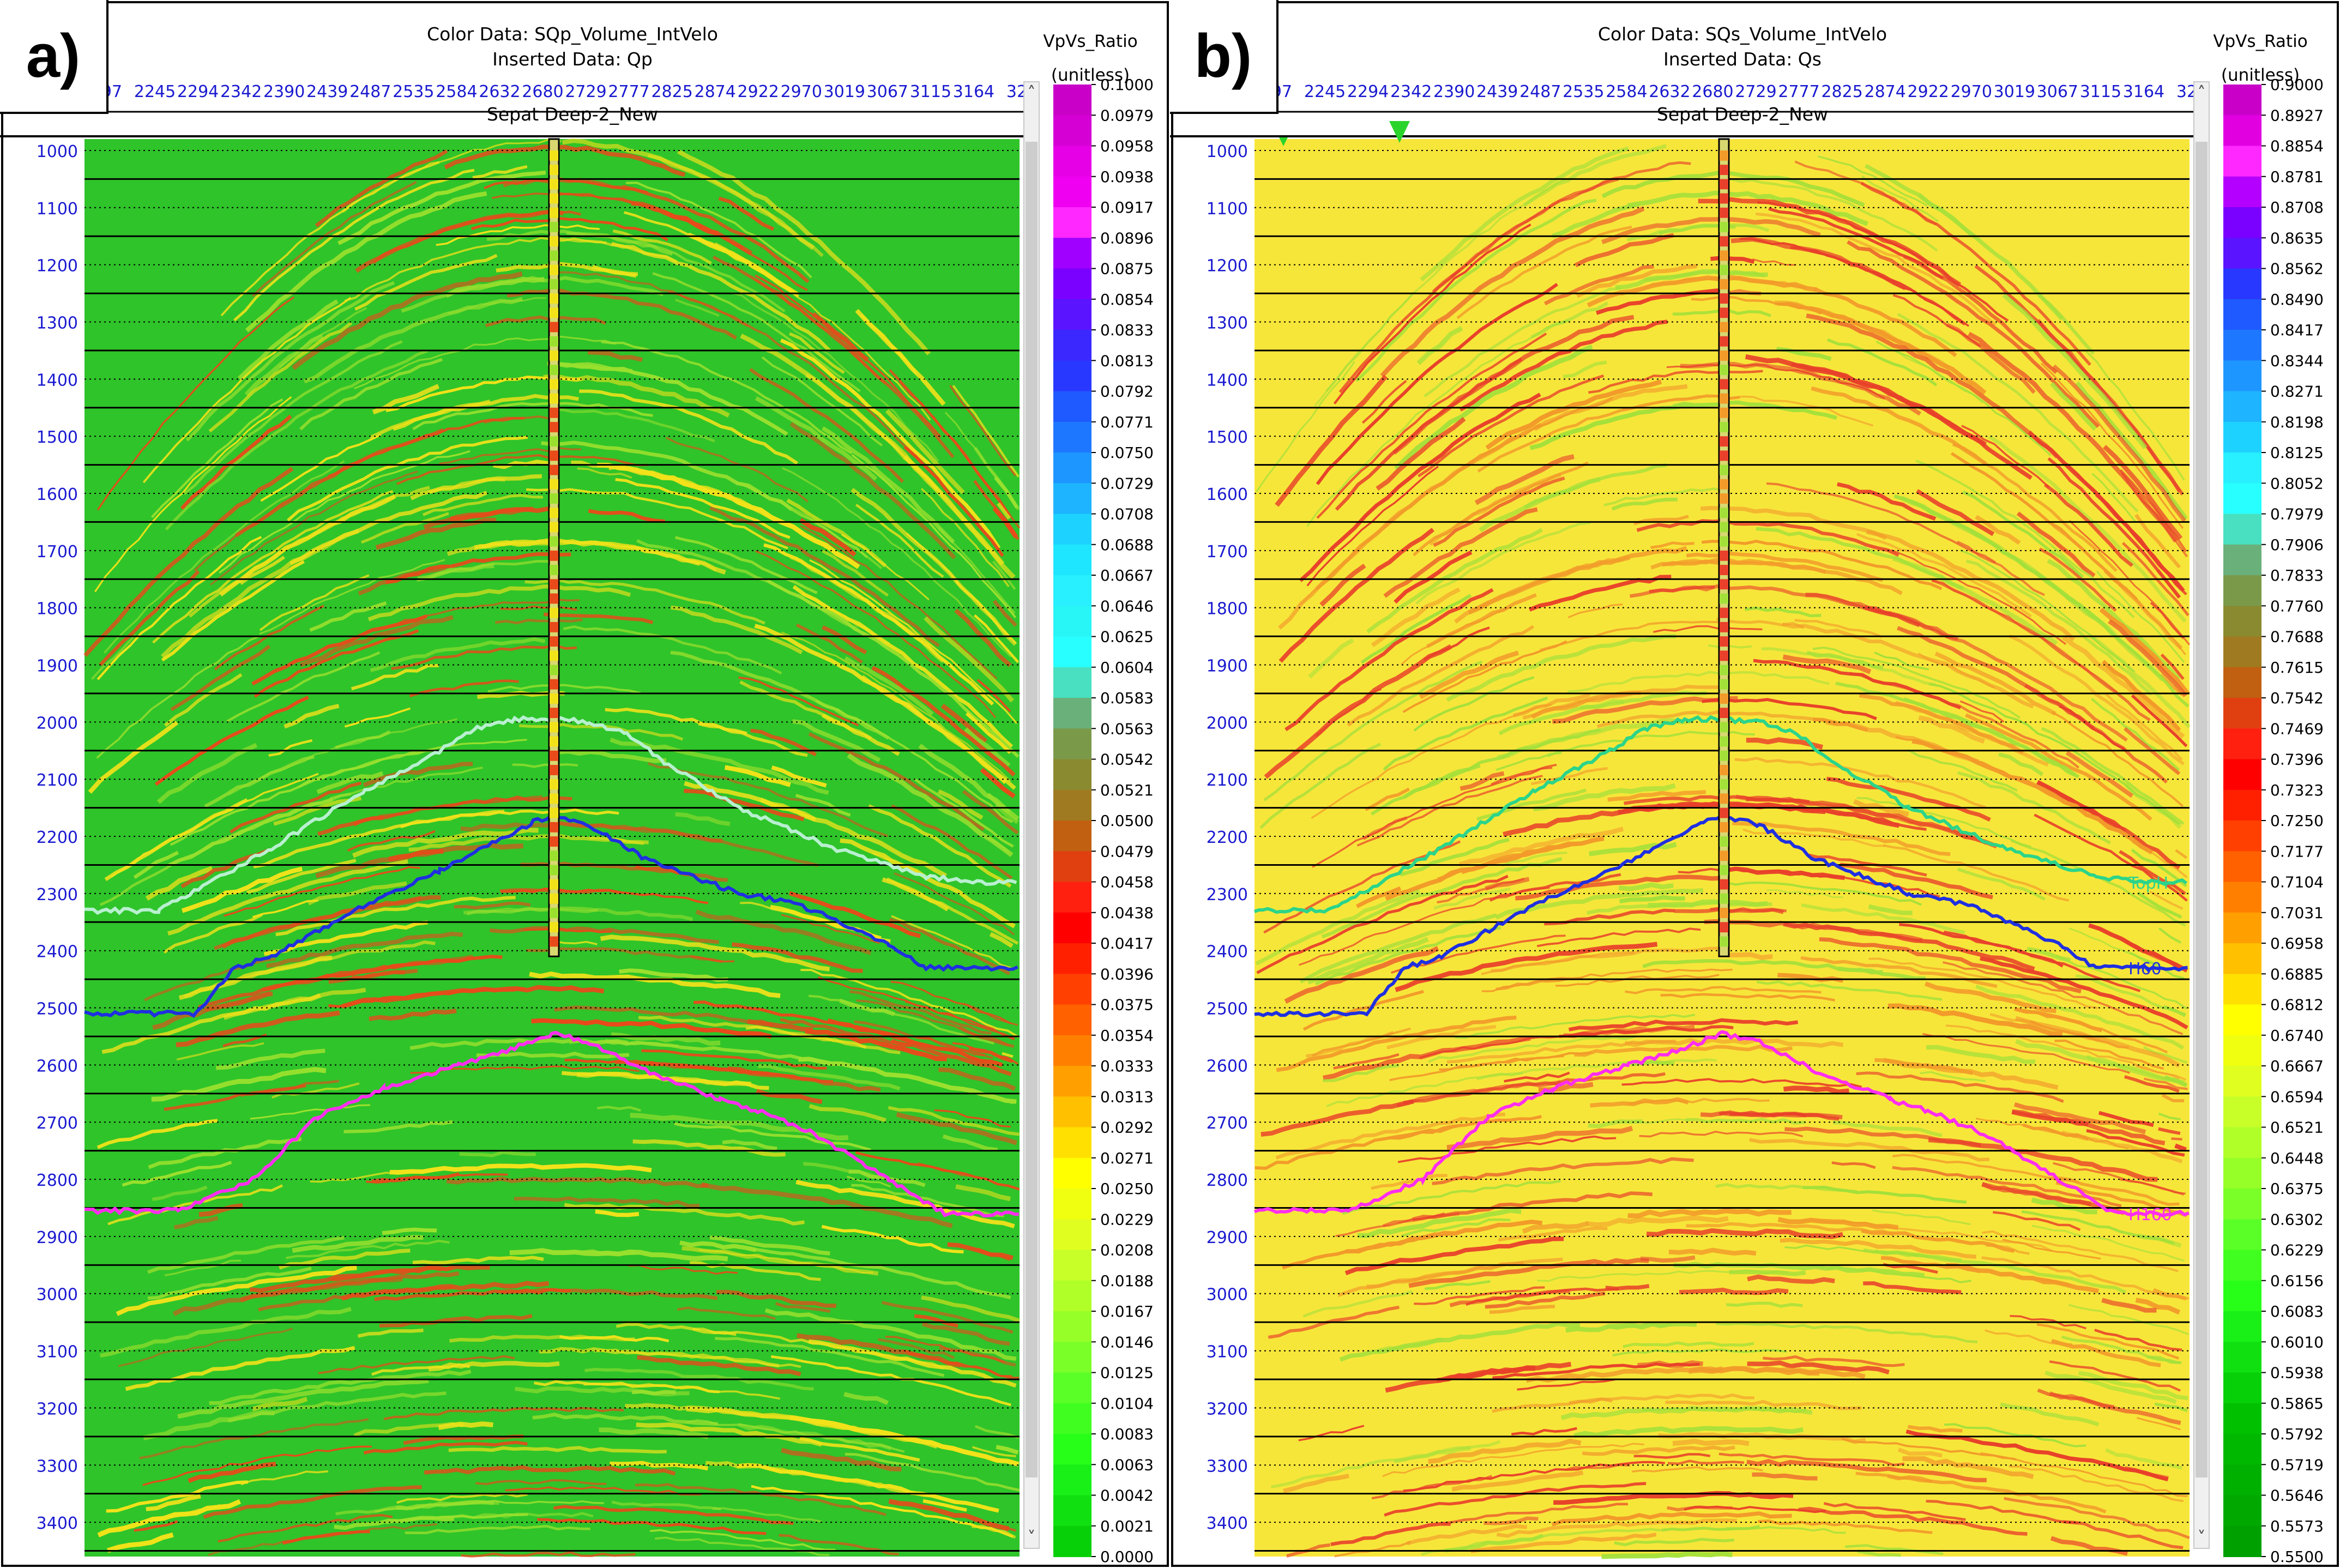 The image size is (2340, 1568). Describe the element at coordinates (2297, 1219) in the screenshot. I see `colorbar-tick-label: 0.6302` at that location.